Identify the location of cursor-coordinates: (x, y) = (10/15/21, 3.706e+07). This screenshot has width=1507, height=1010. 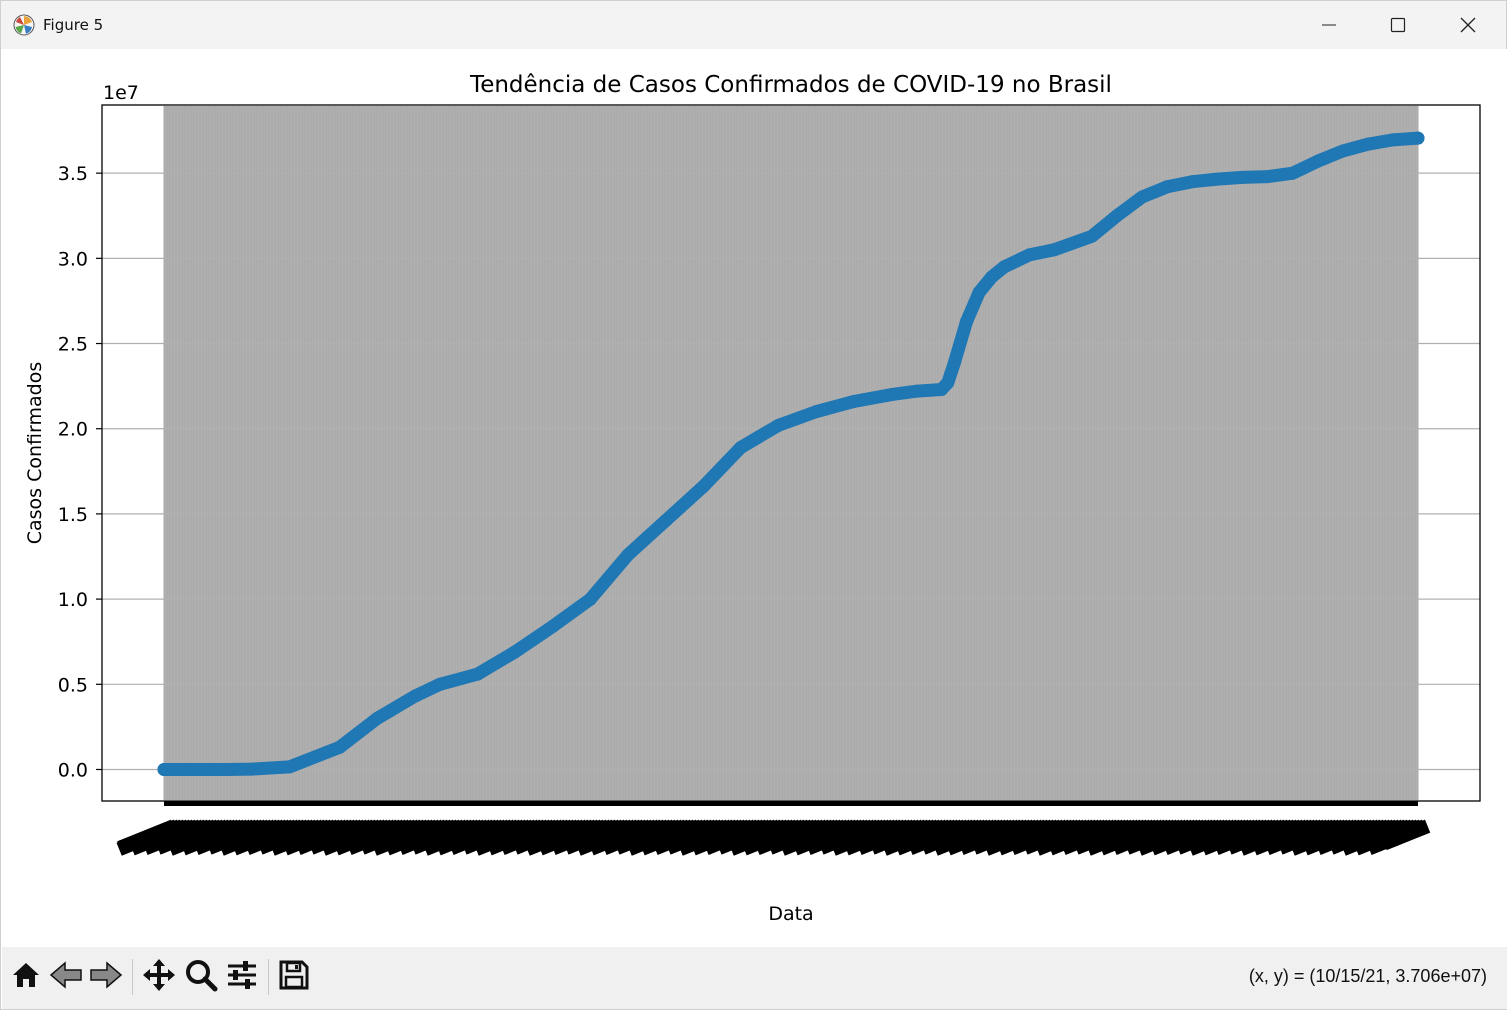
(1367, 976).